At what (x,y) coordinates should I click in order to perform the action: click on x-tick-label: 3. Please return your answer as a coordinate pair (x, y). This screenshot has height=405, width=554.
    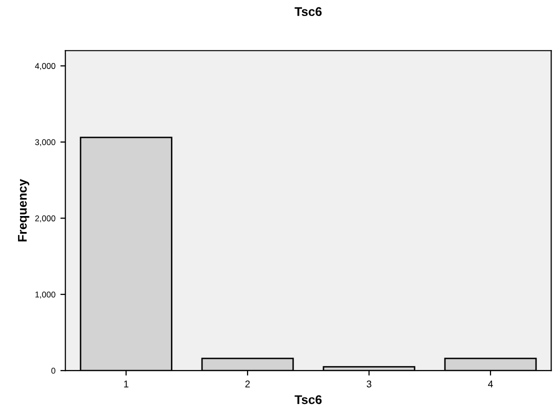
    Looking at the image, I should click on (369, 384).